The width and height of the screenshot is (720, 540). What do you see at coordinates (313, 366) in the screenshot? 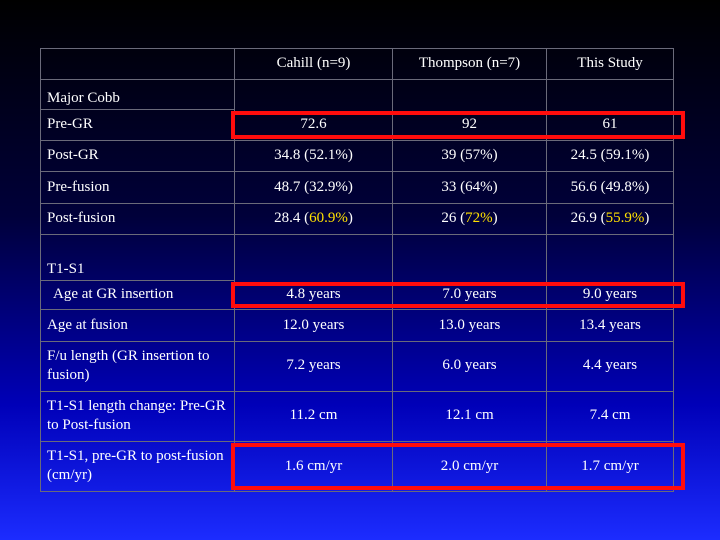
I see `cell-cahill: 7.2 years` at bounding box center [313, 366].